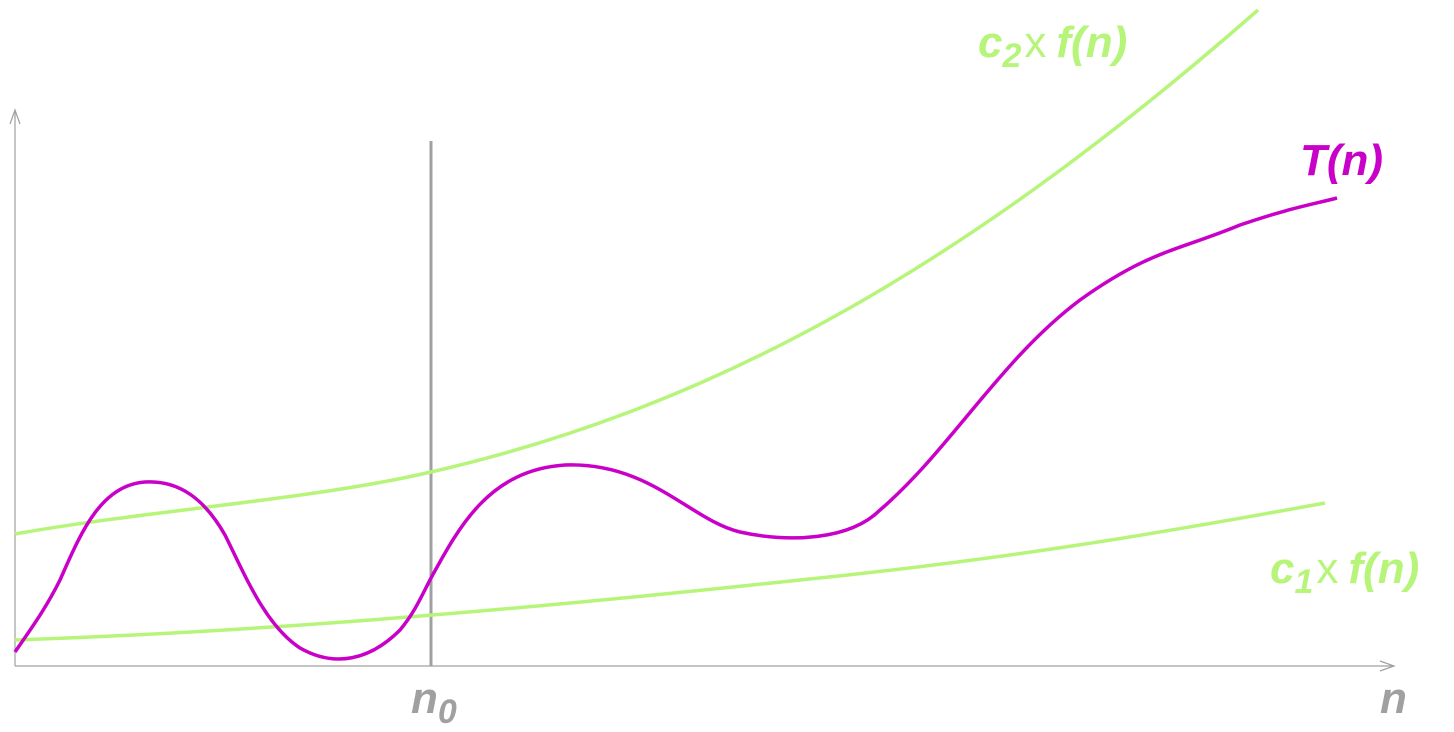  I want to click on n0-label: n0, so click(434, 702).